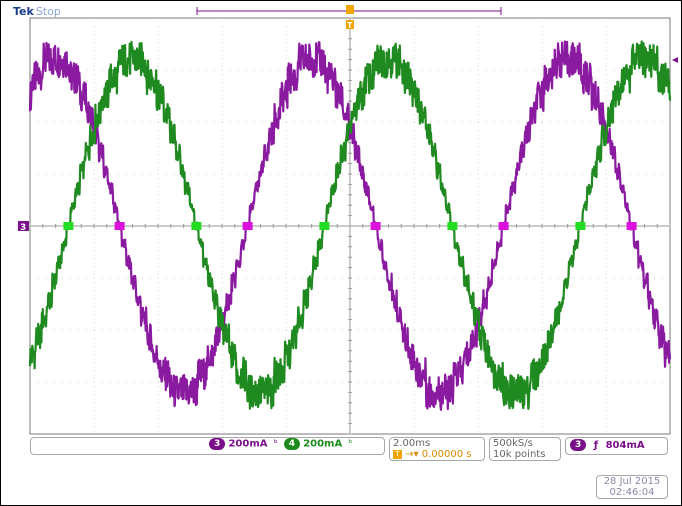 Image resolution: width=682 pixels, height=506 pixels. I want to click on ground-marker-label: 3, so click(23, 228).